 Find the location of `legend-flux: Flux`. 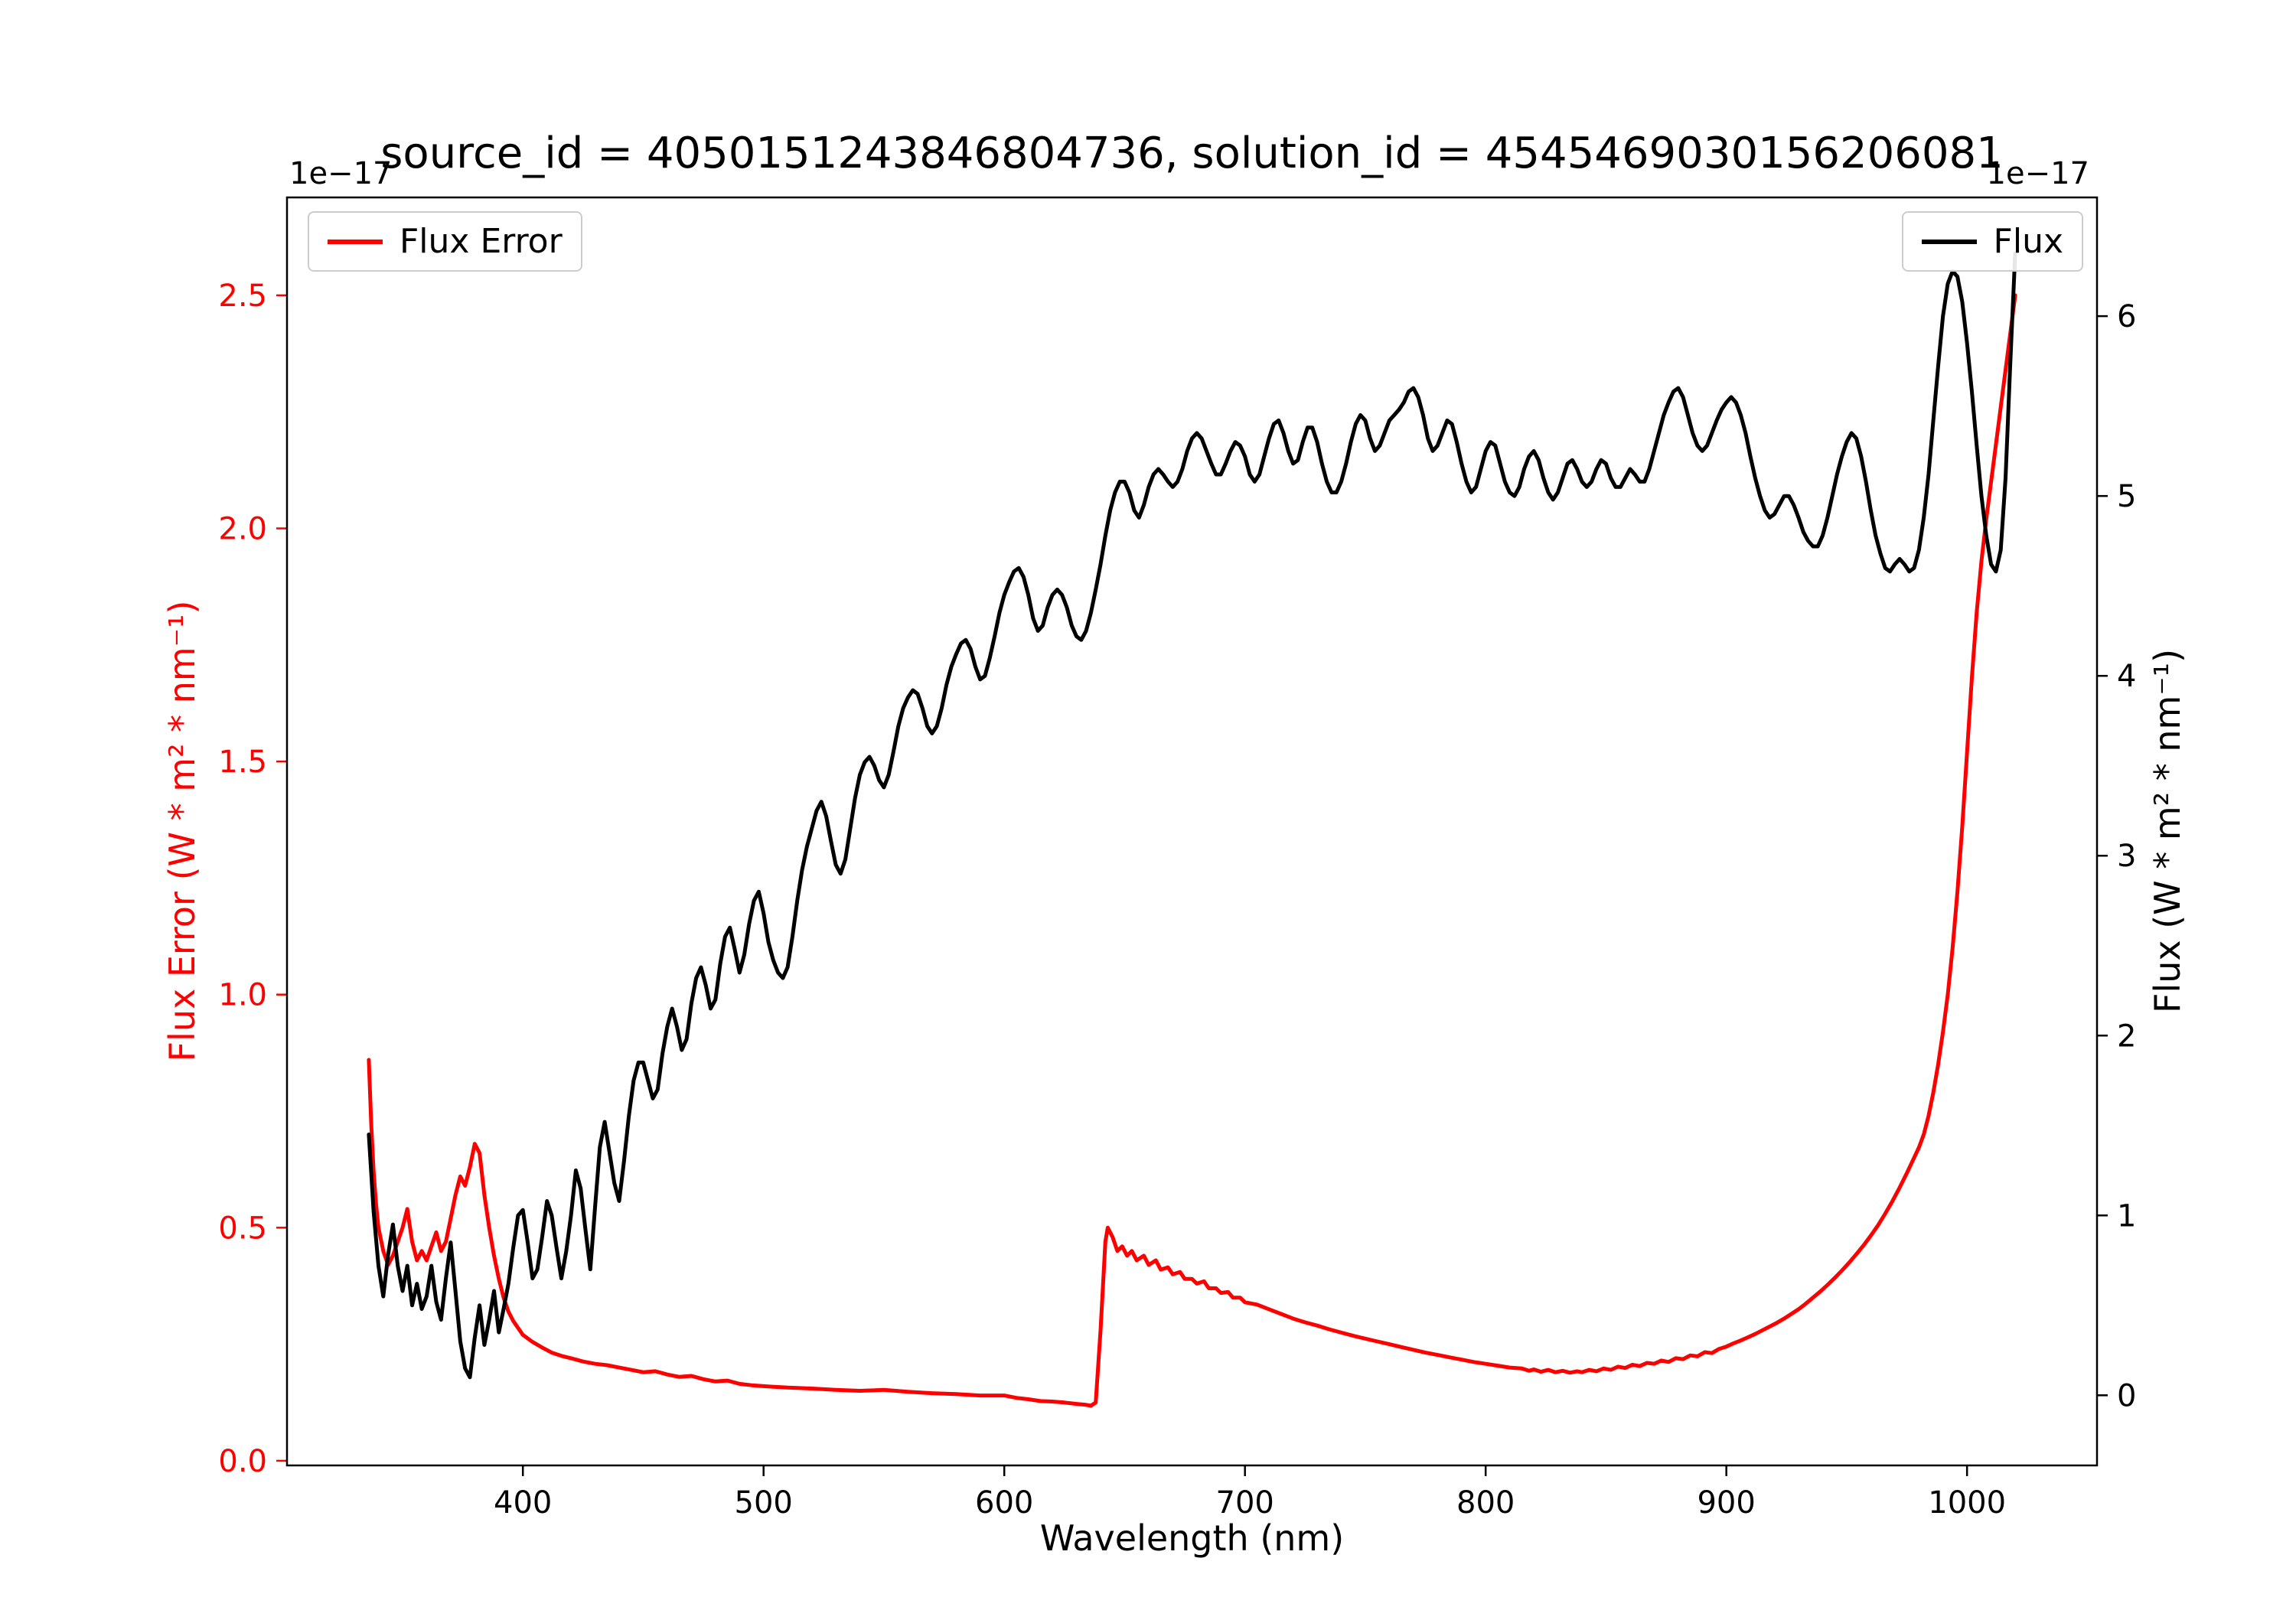

legend-flux: Flux is located at coordinates (1992, 242).